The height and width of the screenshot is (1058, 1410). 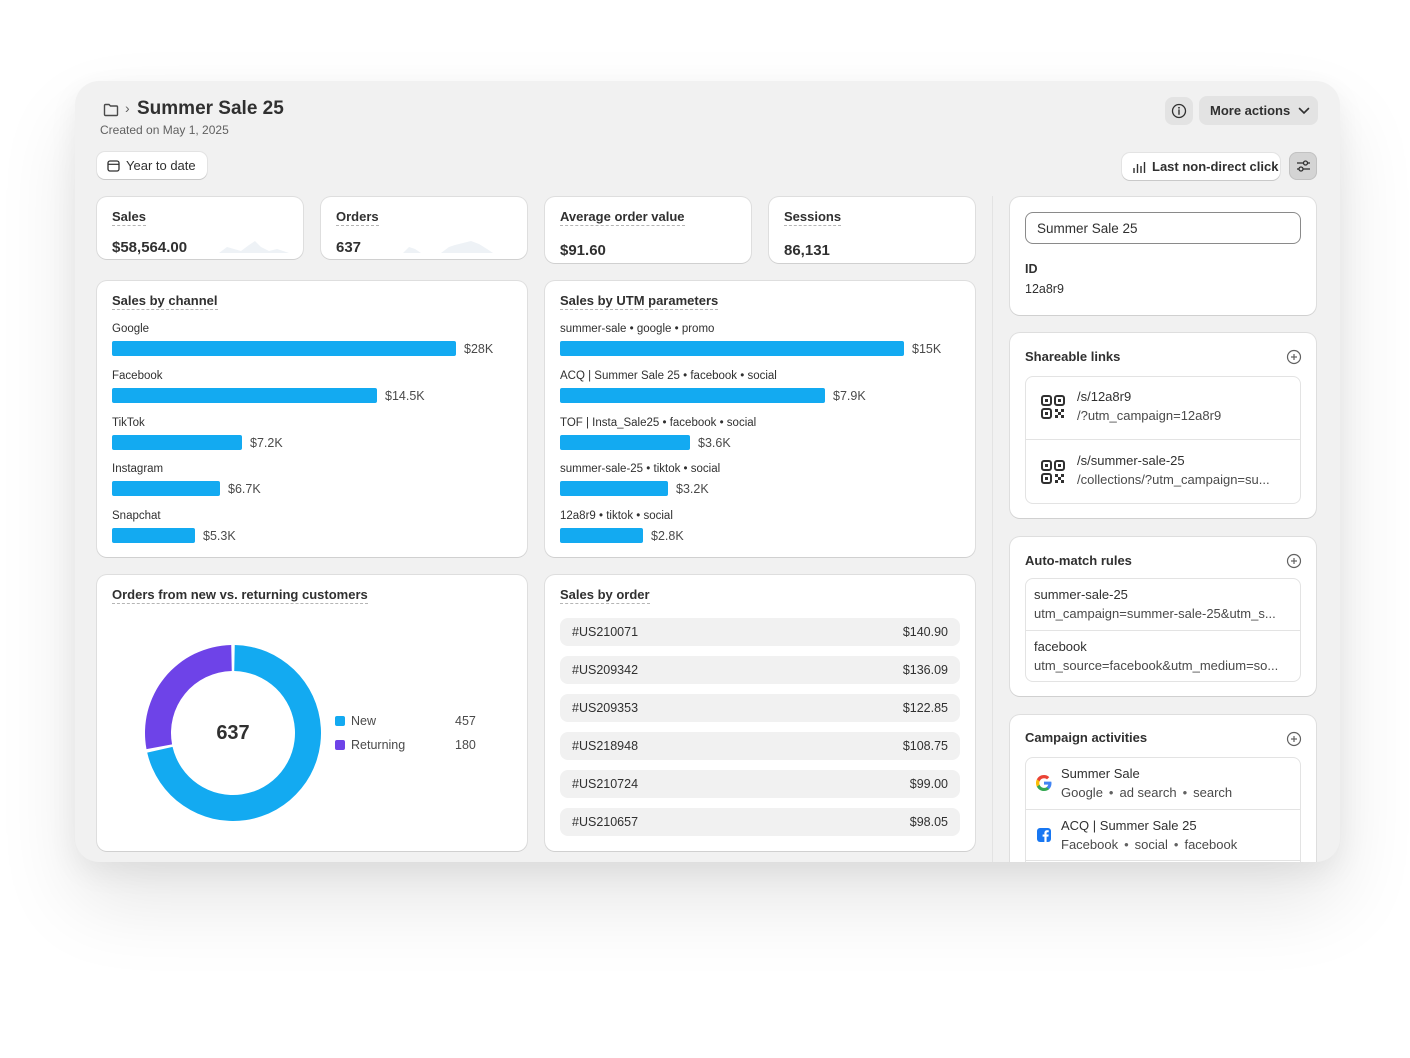 What do you see at coordinates (174, 526) in the screenshot?
I see `channel-row-snapchat: Snapchat $5.3K` at bounding box center [174, 526].